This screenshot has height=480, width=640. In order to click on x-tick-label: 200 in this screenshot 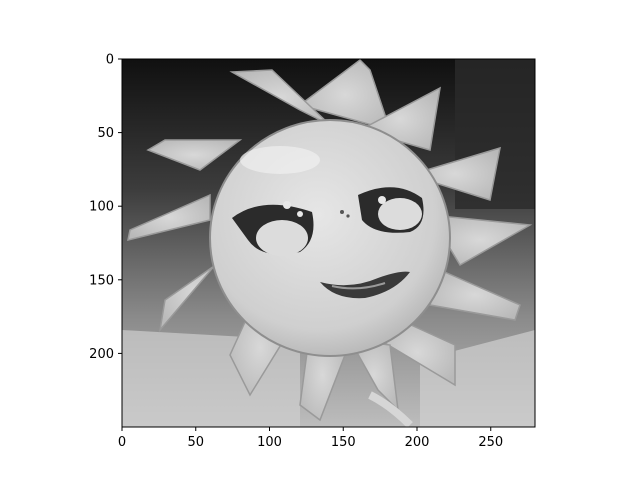, I will do `click(417, 442)`.